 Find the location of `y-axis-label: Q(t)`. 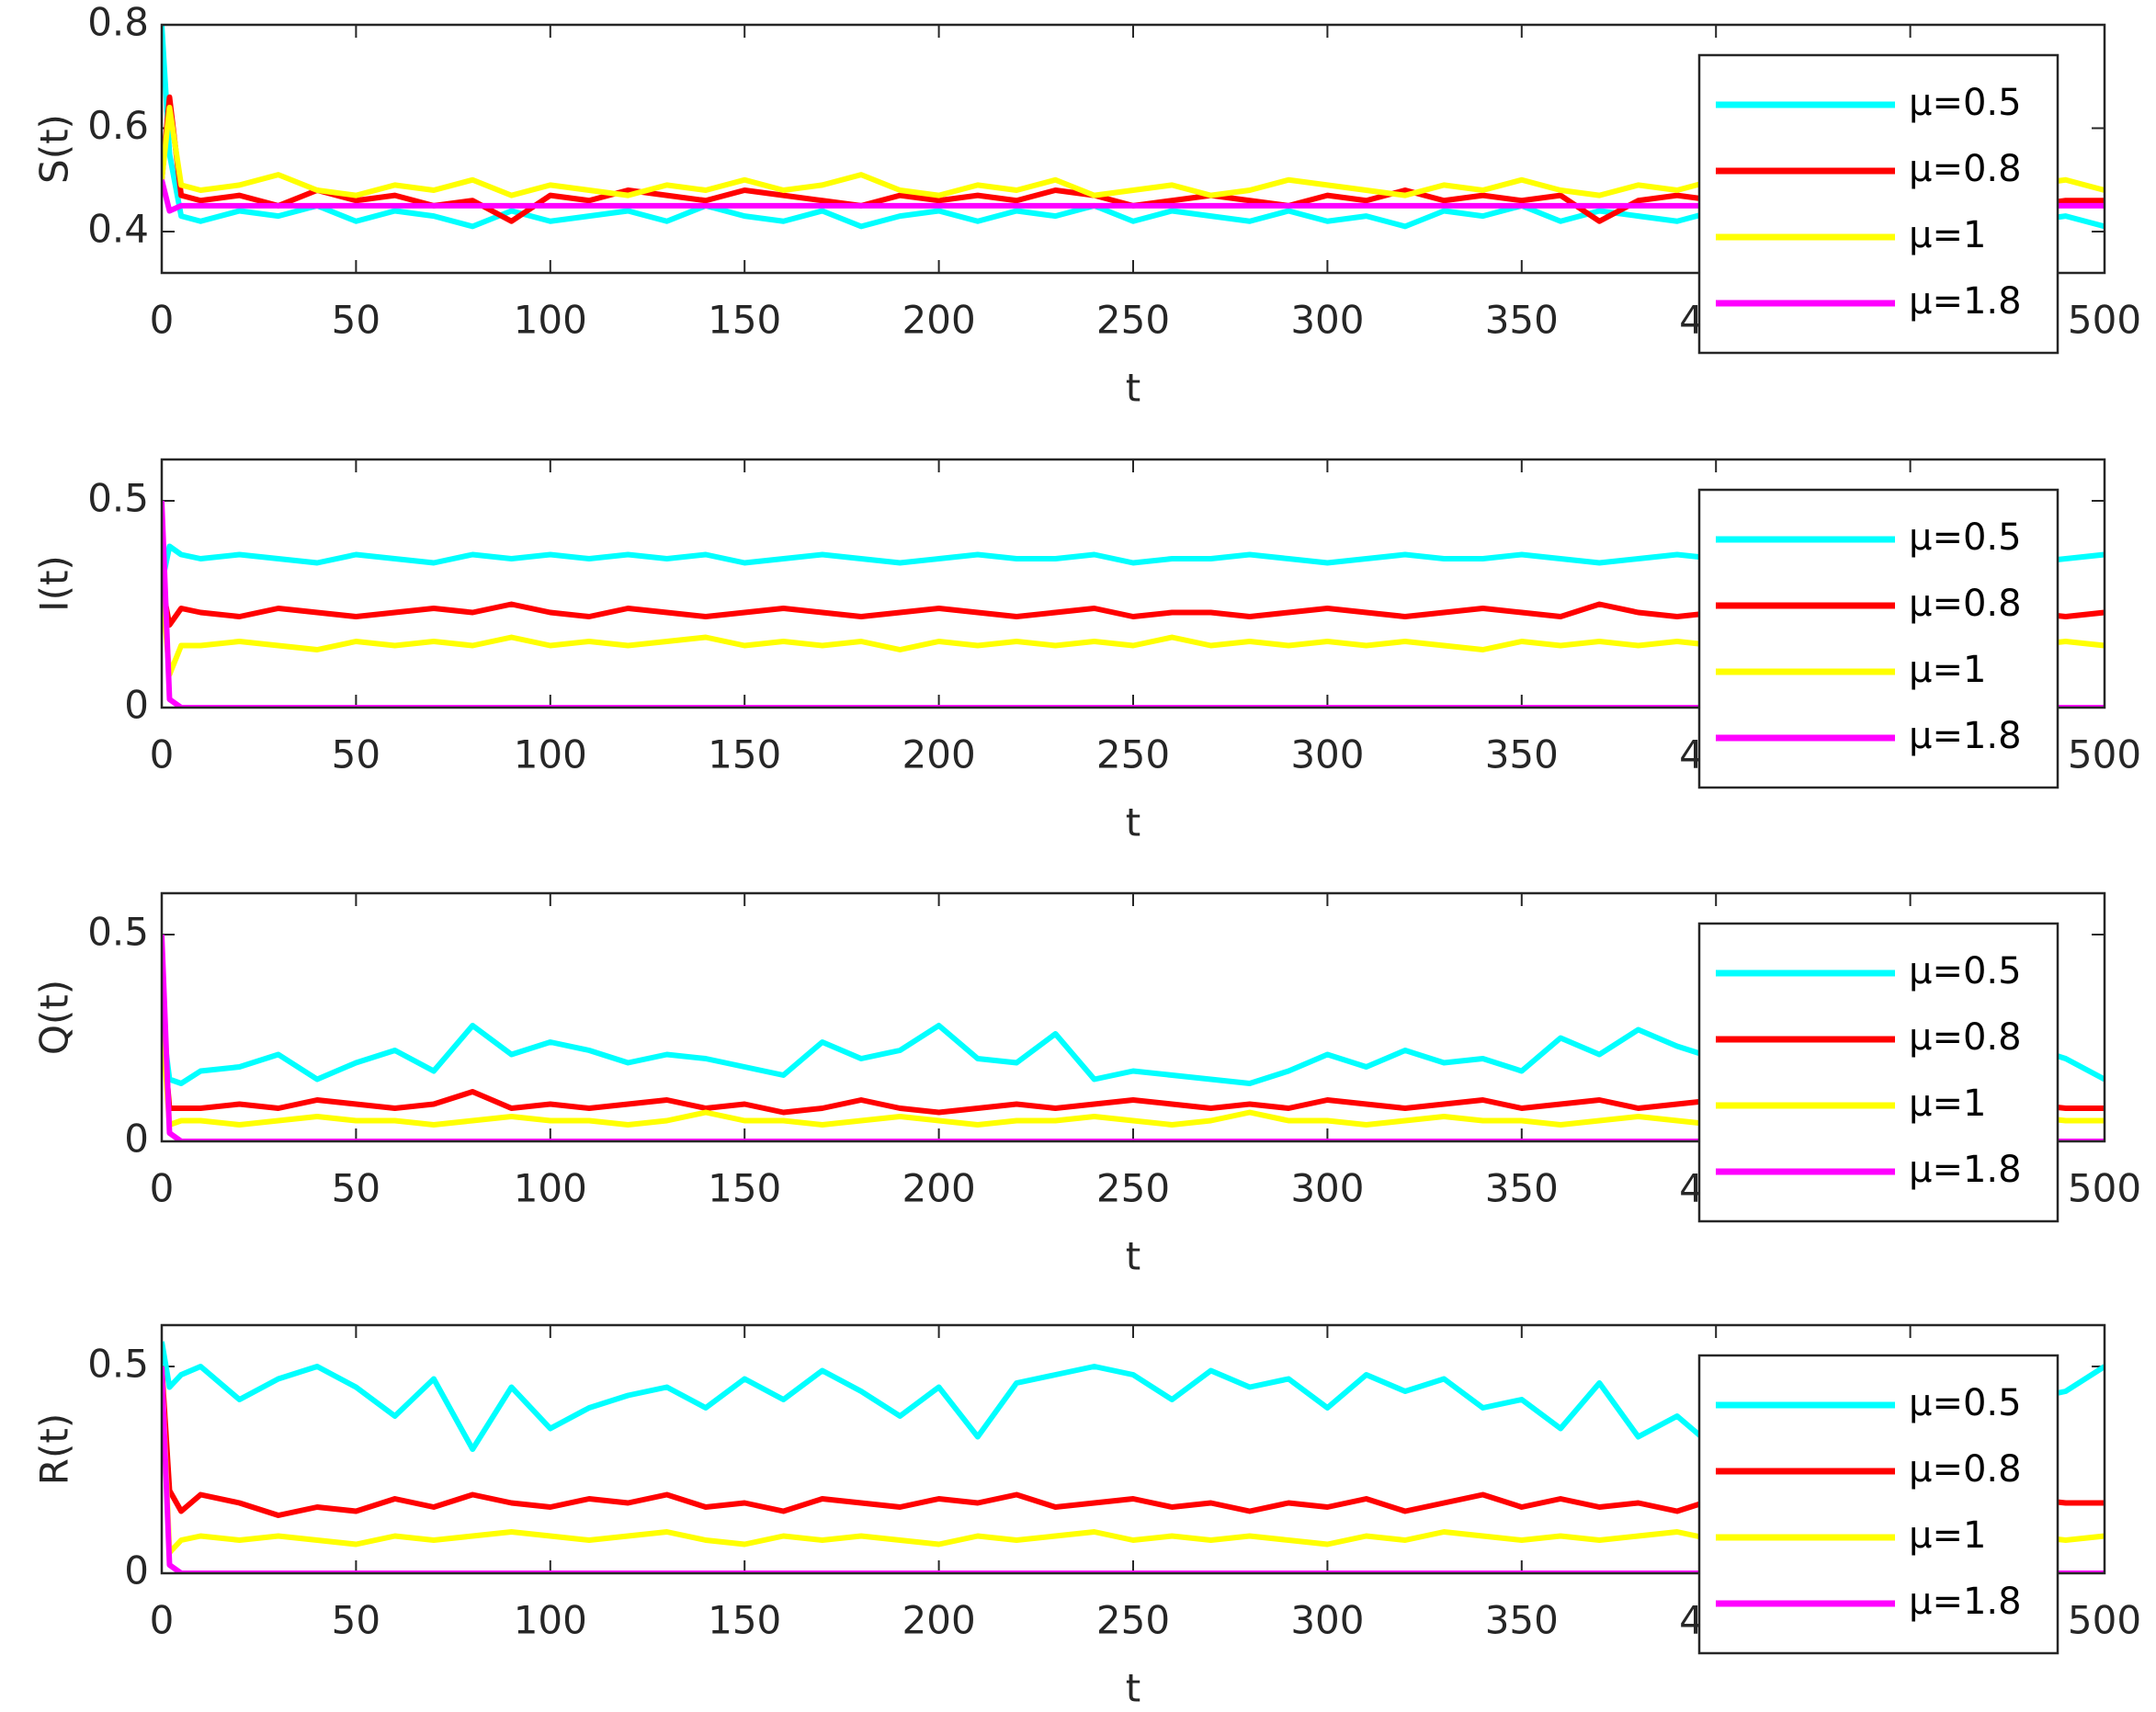

y-axis-label: Q(t) is located at coordinates (54, 1017).